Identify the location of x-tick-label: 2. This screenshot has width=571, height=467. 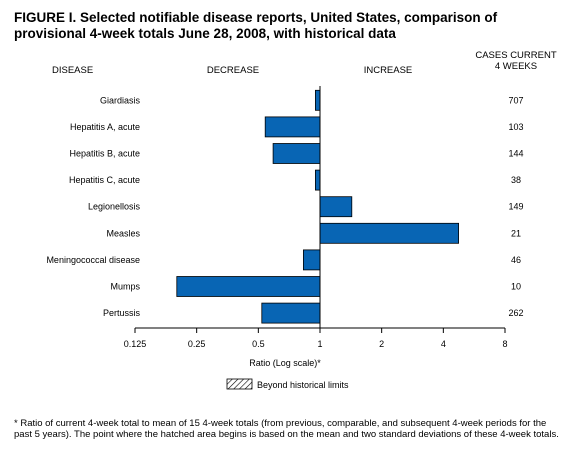
(381, 344).